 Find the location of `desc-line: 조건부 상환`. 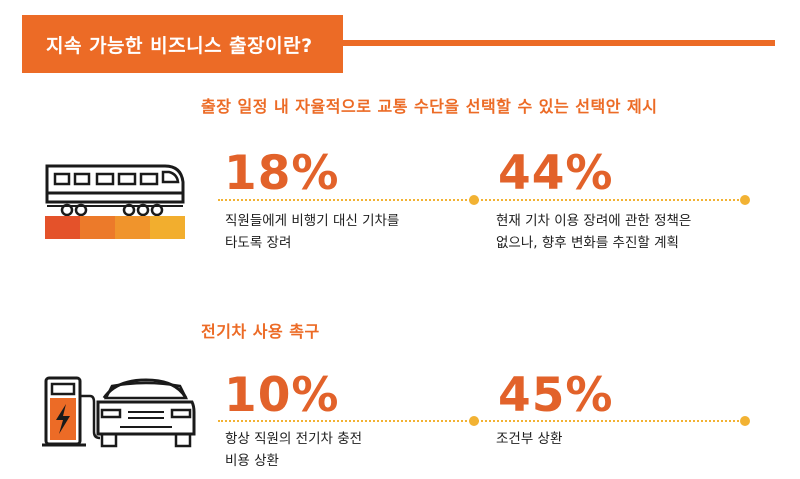

desc-line: 조건부 상환 is located at coordinates (529, 439).